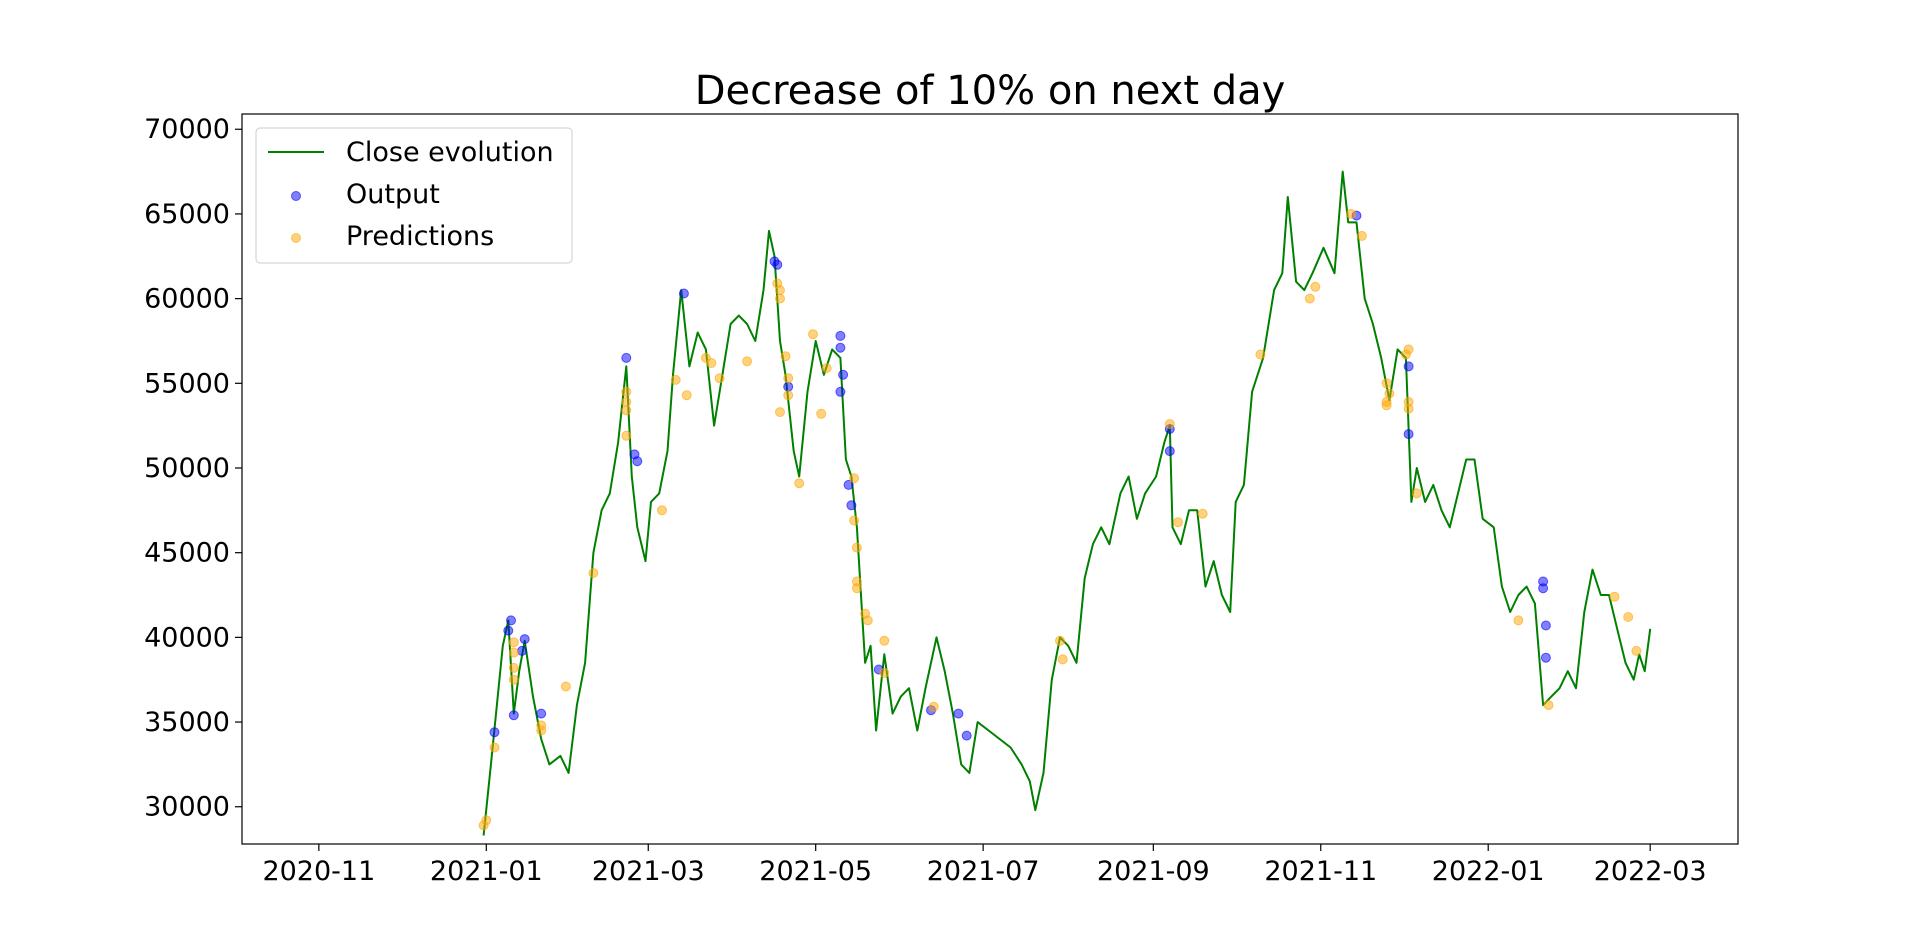  Describe the element at coordinates (1153, 871) in the screenshot. I see `x-tick-label: 2021-09` at that location.